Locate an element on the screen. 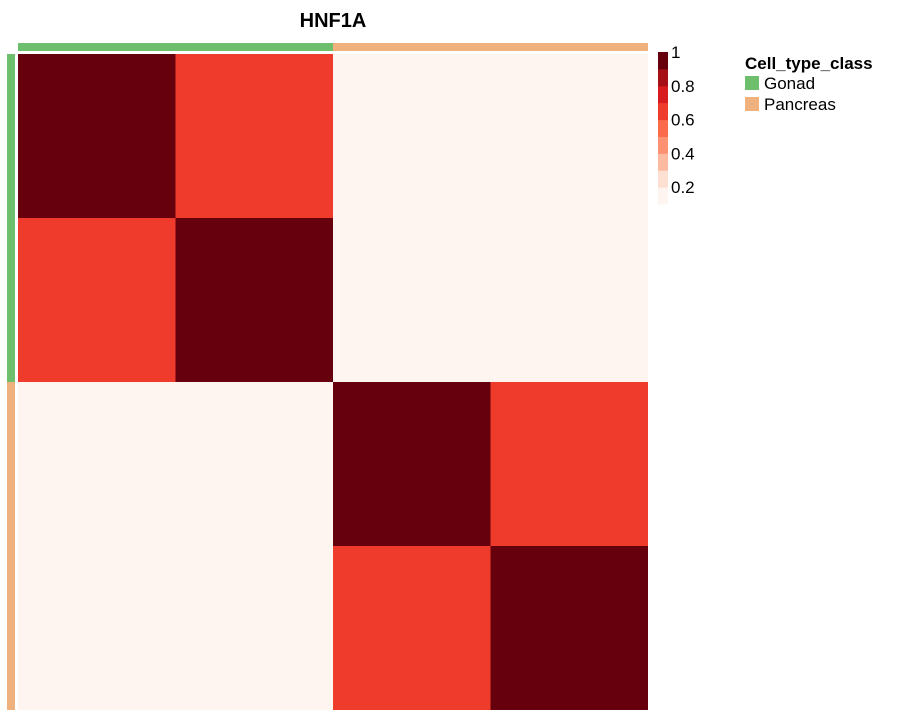  colorbar-tick-label: 0.2 is located at coordinates (683, 187).